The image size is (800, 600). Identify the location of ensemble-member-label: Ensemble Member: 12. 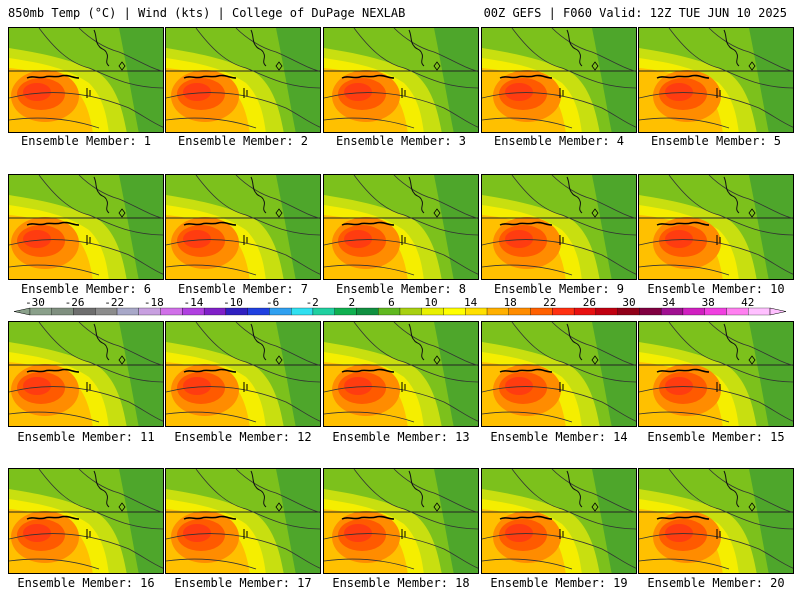
(243, 437).